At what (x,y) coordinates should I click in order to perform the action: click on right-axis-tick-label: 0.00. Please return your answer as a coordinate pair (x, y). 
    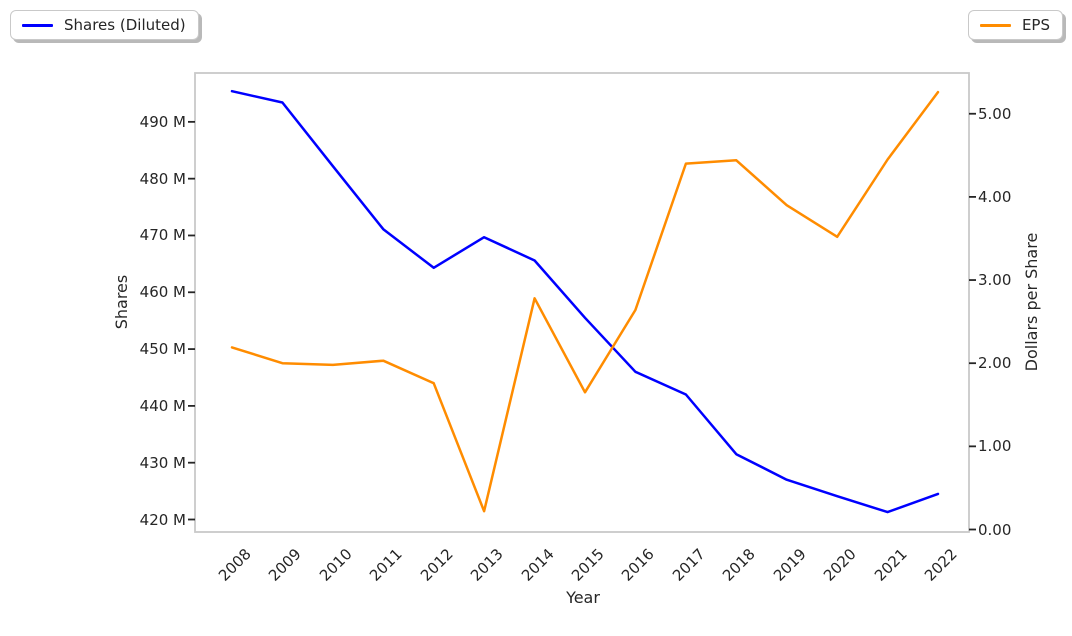
    Looking at the image, I should click on (995, 529).